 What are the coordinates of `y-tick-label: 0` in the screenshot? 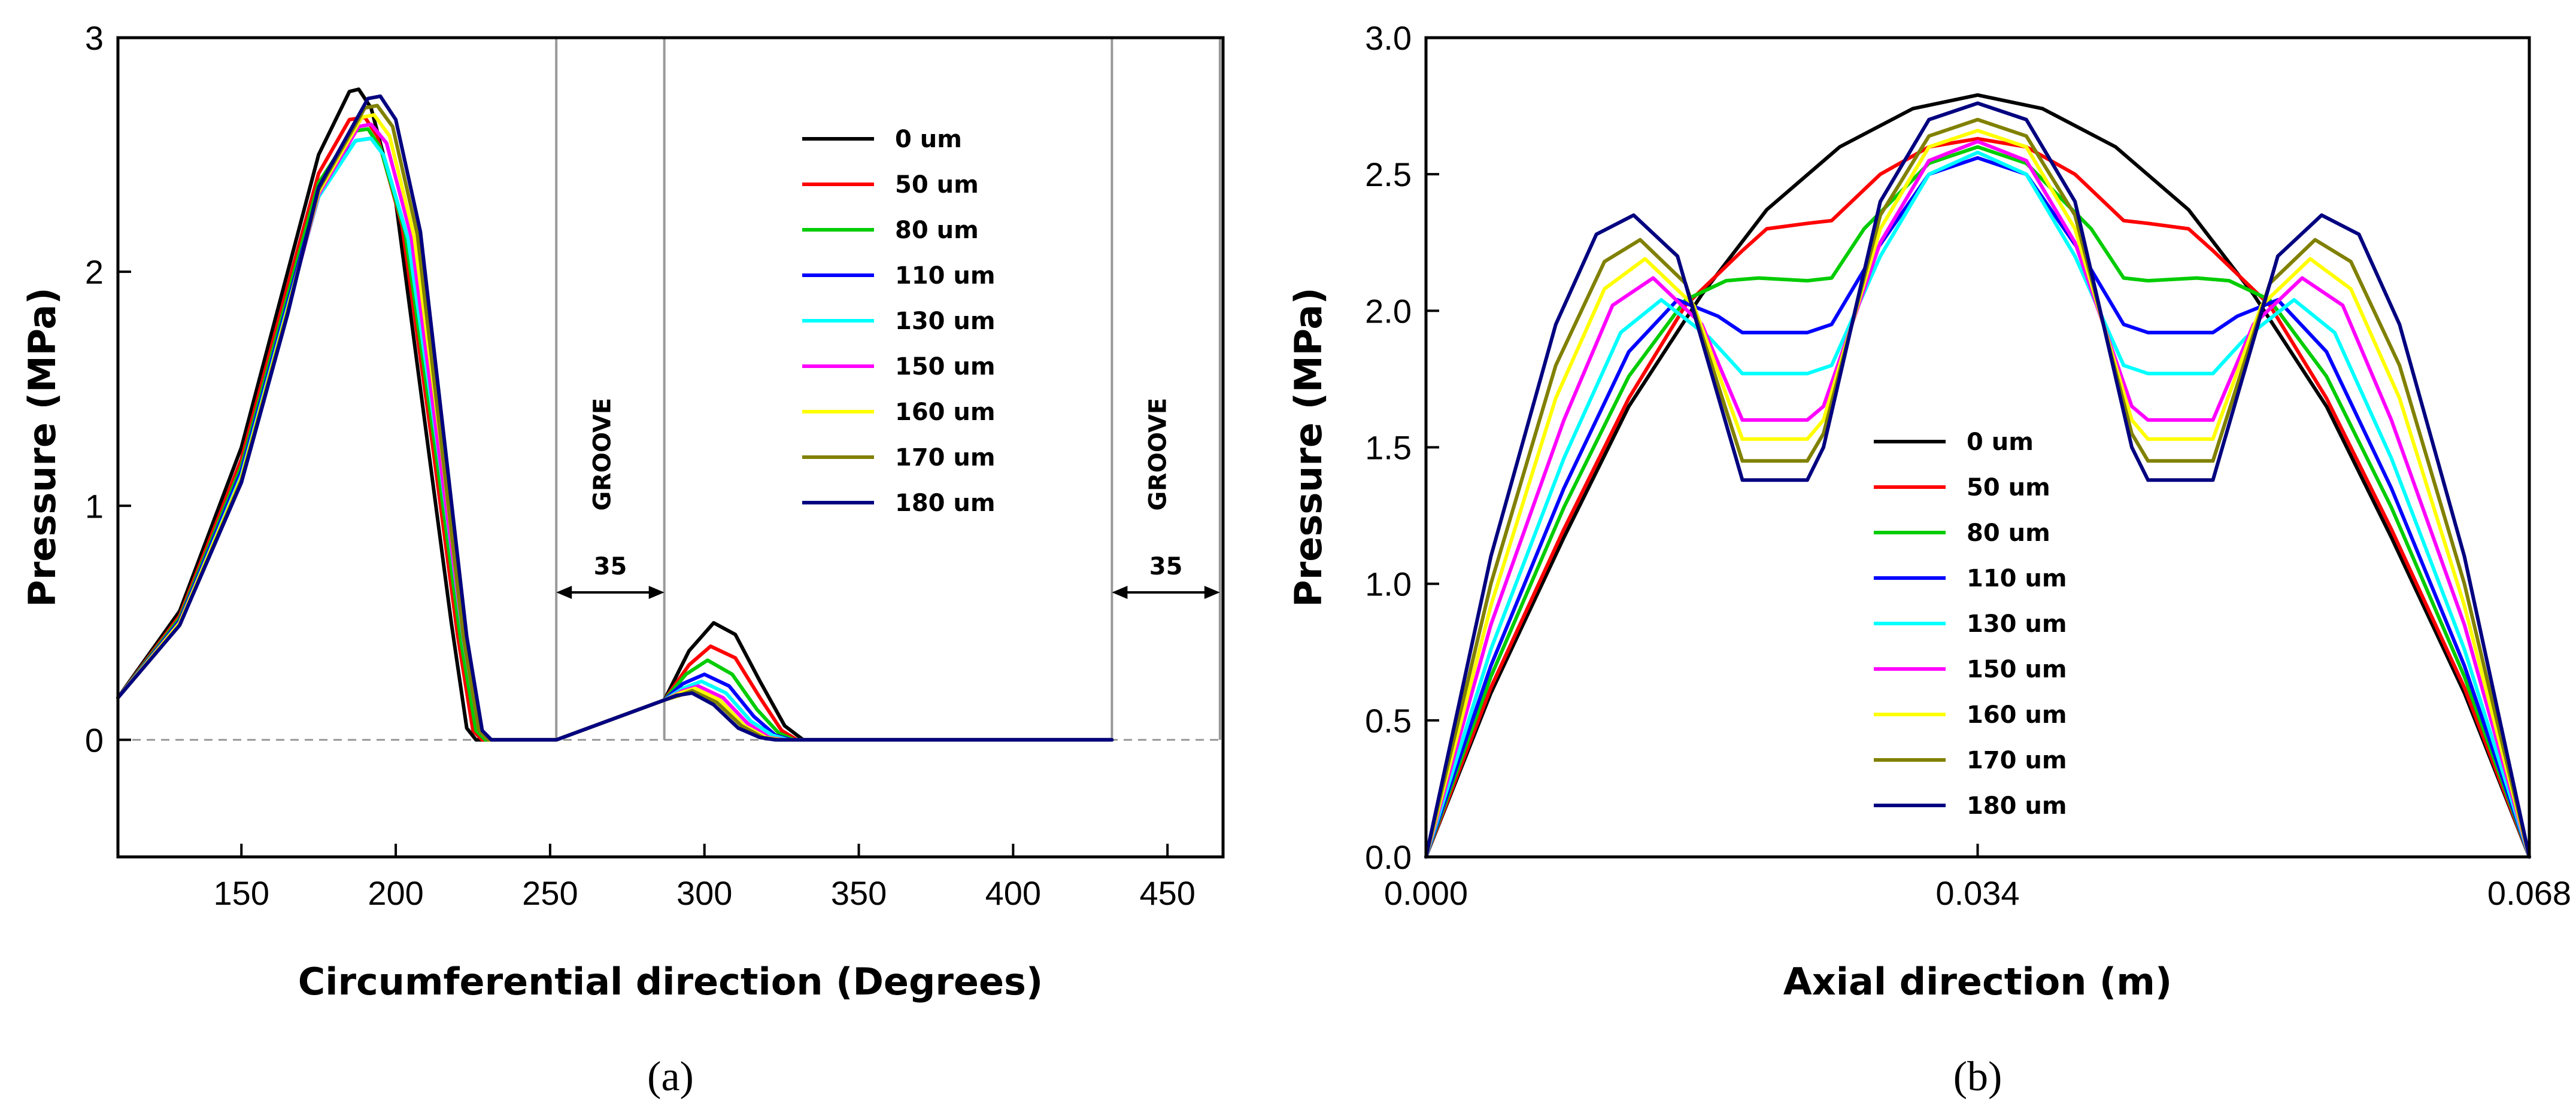 It's located at (94, 740).